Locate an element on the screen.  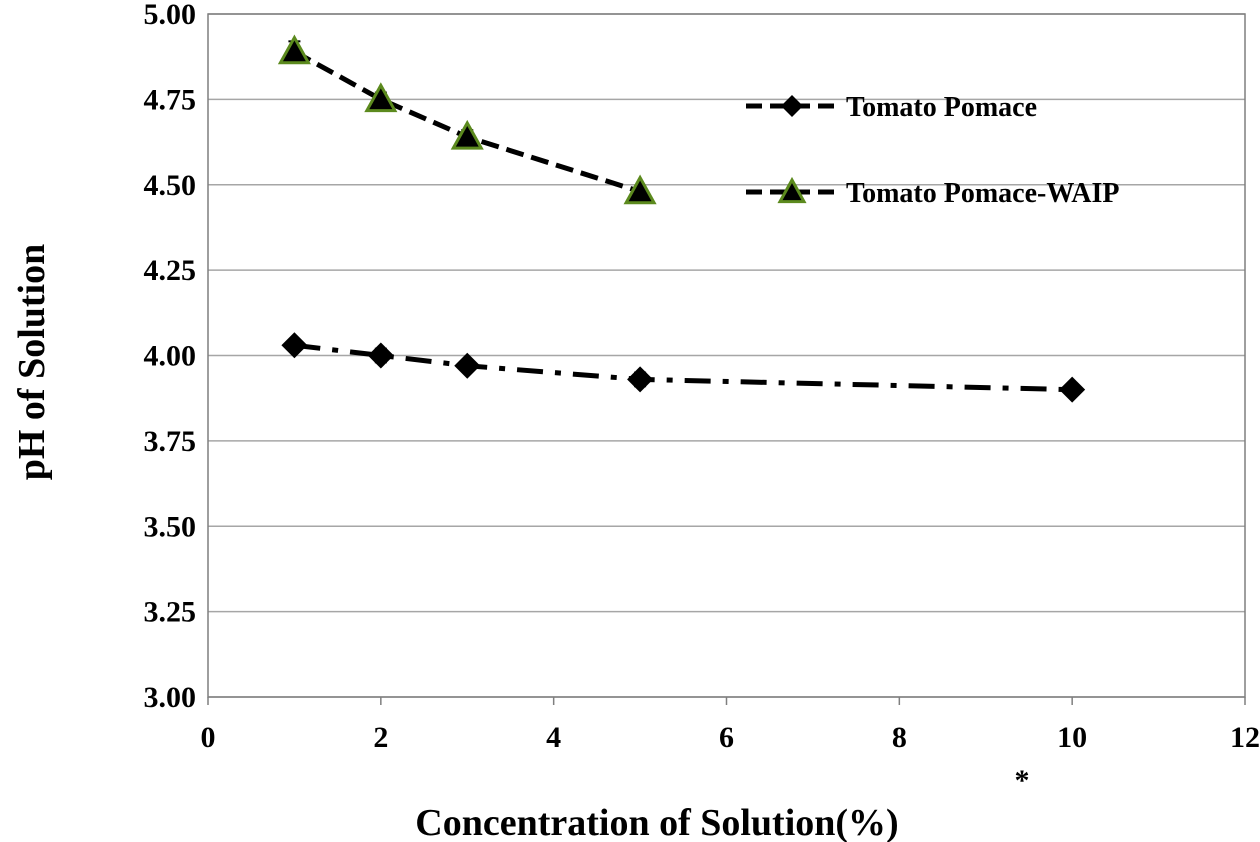
y-tick-label: 4.75 is located at coordinates (170, 99).